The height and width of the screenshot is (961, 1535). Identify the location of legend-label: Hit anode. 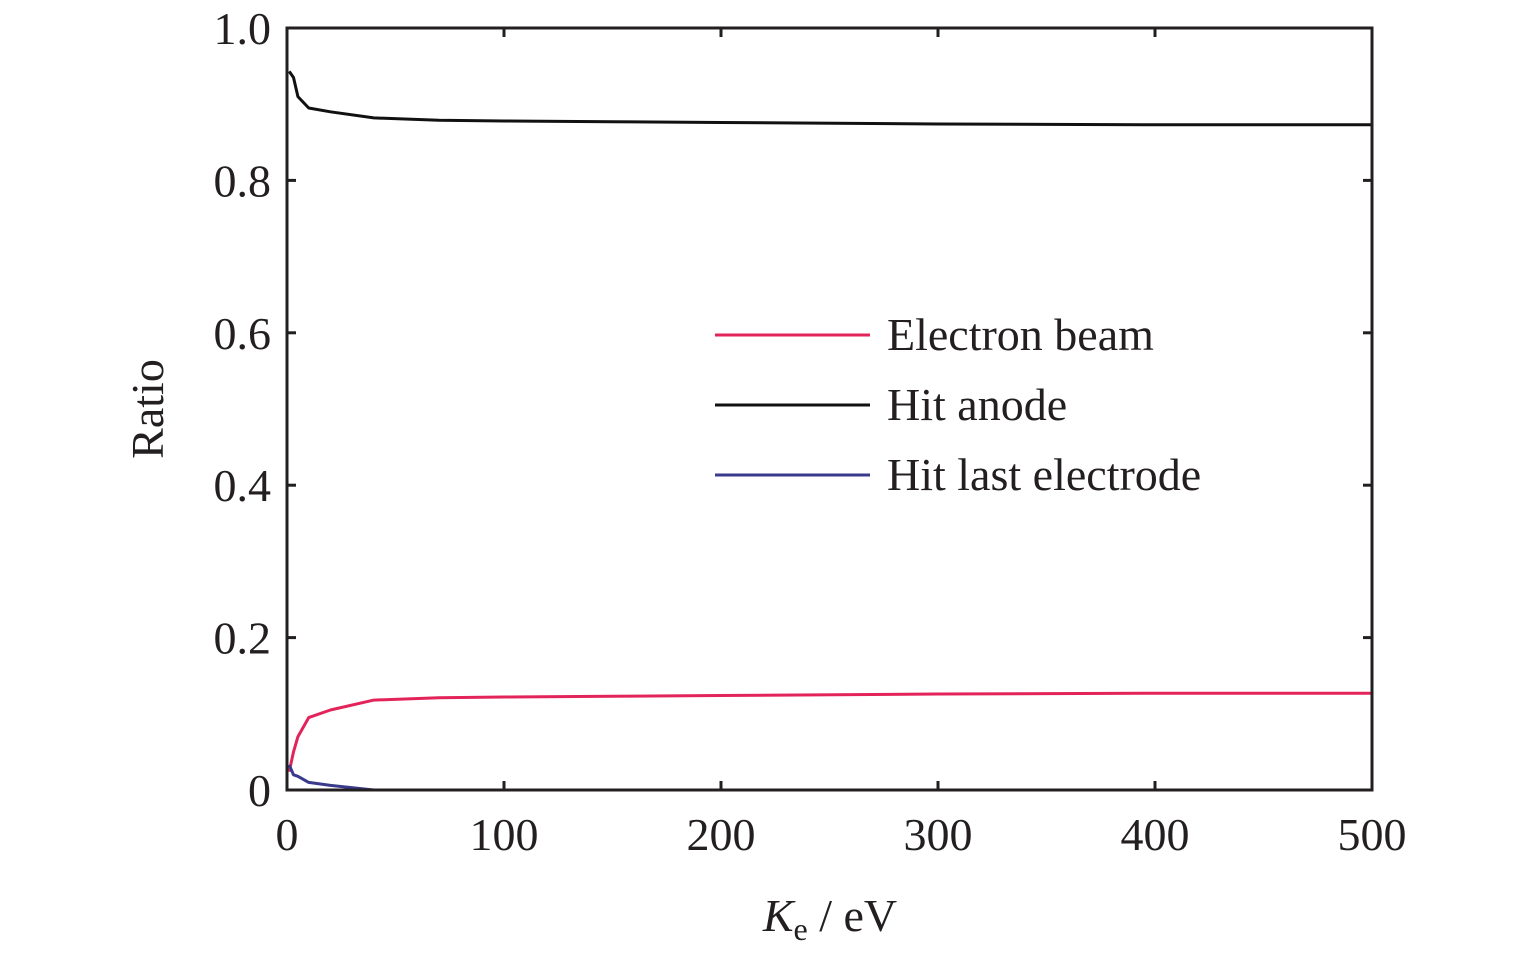
(977, 404).